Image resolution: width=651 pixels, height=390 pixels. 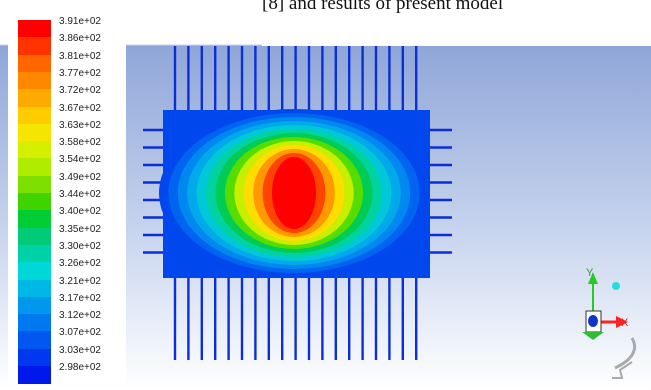 I want to click on legend-label: 3.17e+02, so click(x=80, y=298).